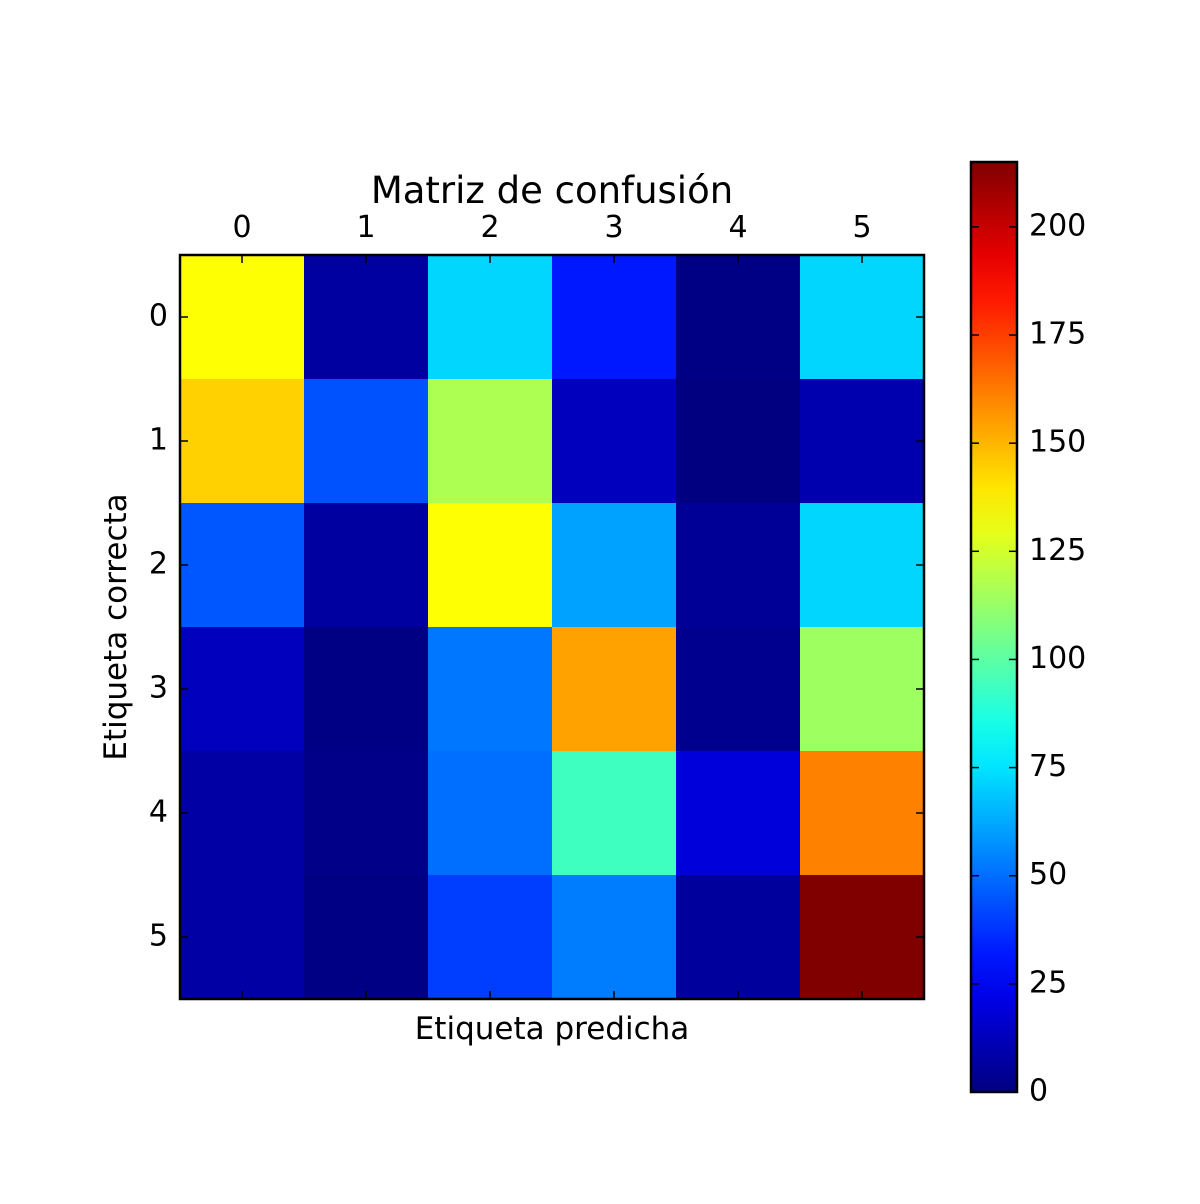 The image size is (1200, 1204). I want to click on colorbar: 0 25 50 75 100 125 150 175 200, so click(1027, 634).